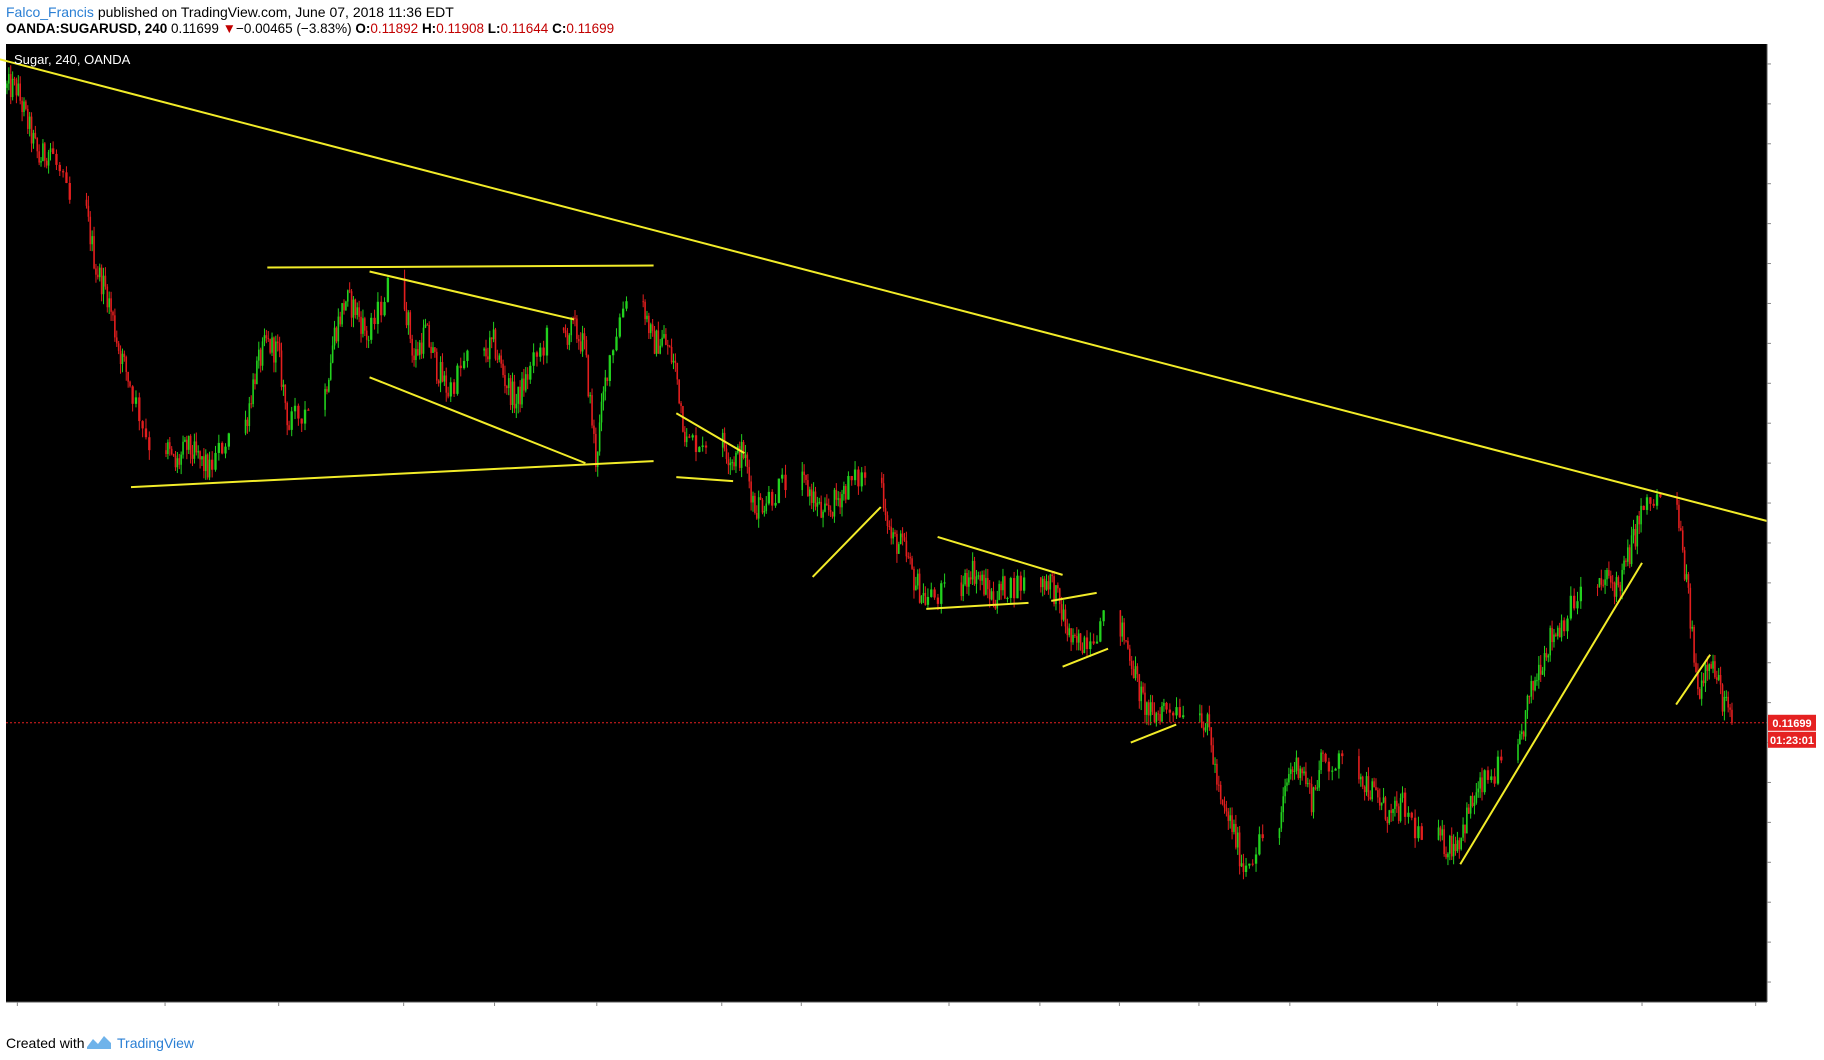 This screenshot has width=1824, height=1060. Describe the element at coordinates (99, 1042) in the screenshot. I see `tradingview-logo-icon` at that location.